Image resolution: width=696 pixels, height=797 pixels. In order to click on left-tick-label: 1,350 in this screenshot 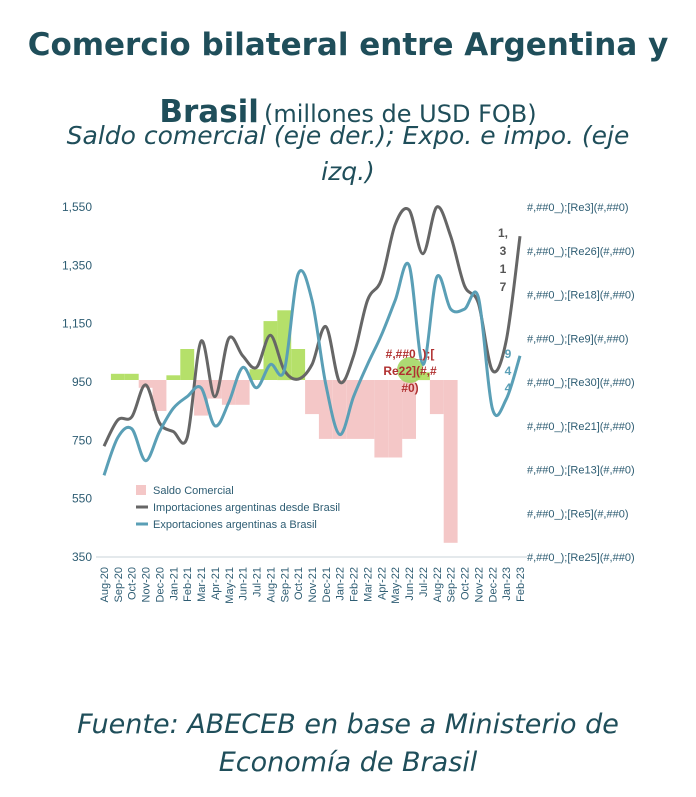, I will do `click(77, 265)`.